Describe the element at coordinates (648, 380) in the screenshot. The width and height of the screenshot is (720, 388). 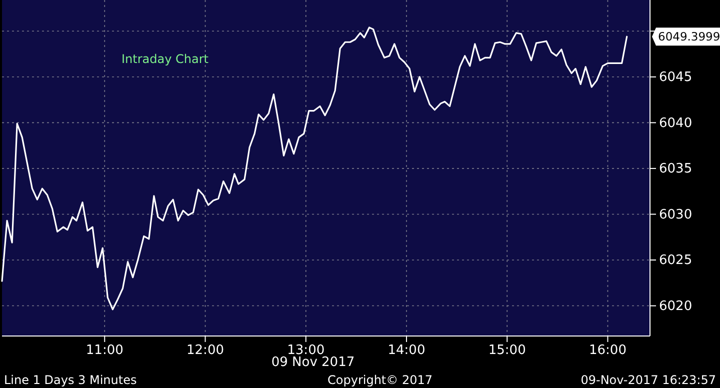
I see `text: 09-Nov-2017 16:23:57` at that location.